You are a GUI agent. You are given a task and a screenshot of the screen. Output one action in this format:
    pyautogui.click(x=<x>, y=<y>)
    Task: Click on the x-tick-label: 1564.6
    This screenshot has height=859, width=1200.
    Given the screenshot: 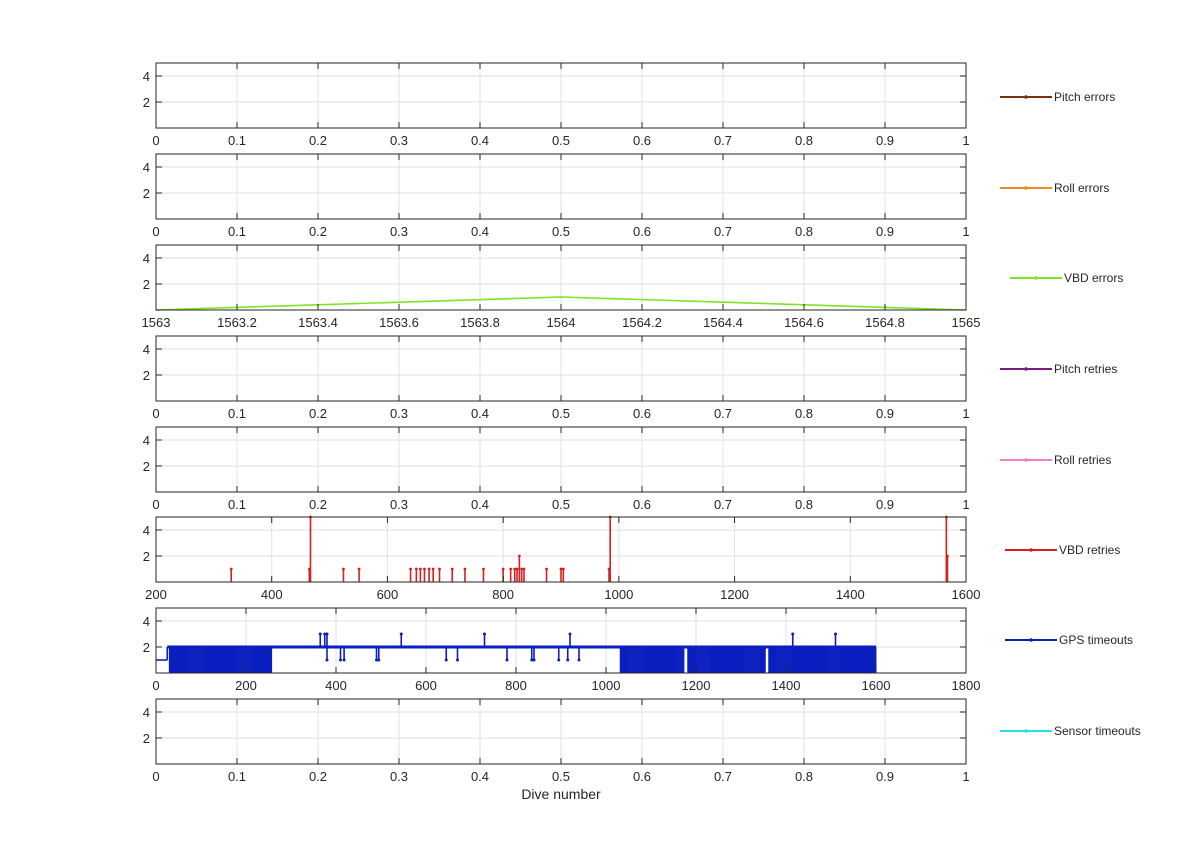 What is the action you would take?
    pyautogui.click(x=804, y=322)
    